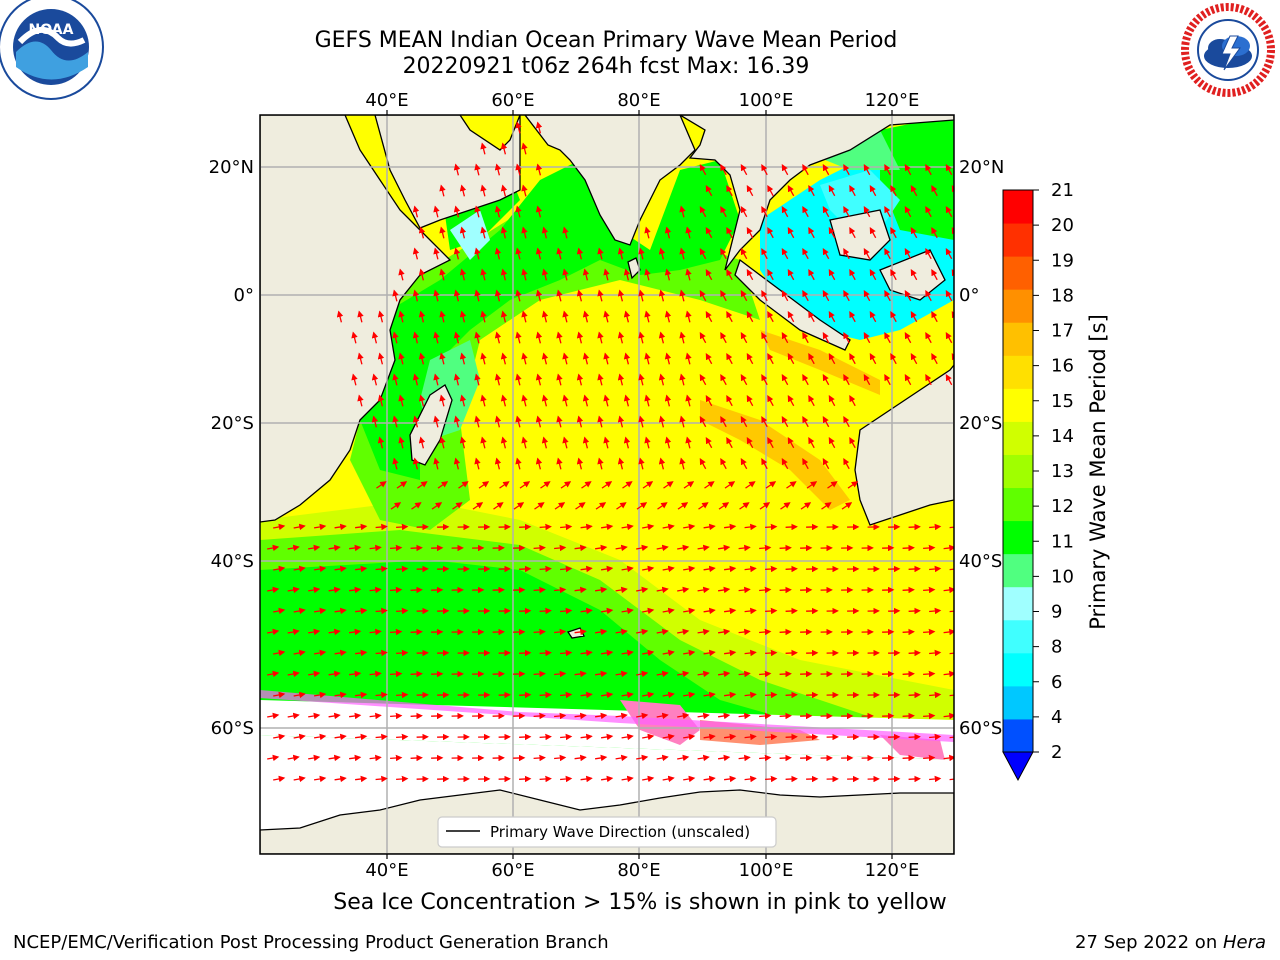 The width and height of the screenshot is (1280, 960). Describe the element at coordinates (1149, 942) in the screenshot. I see `footer-date-text: 27 Sep 2022 on` at that location.